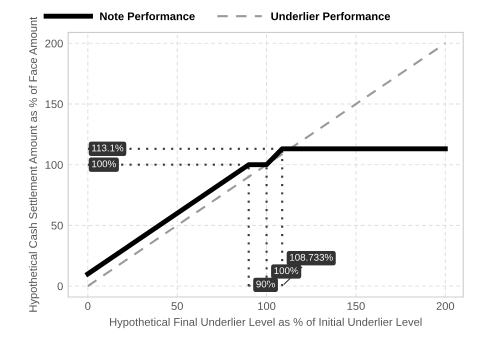 Image resolution: width=480 pixels, height=360 pixels. I want to click on x-tick-label: 150, so click(356, 306).